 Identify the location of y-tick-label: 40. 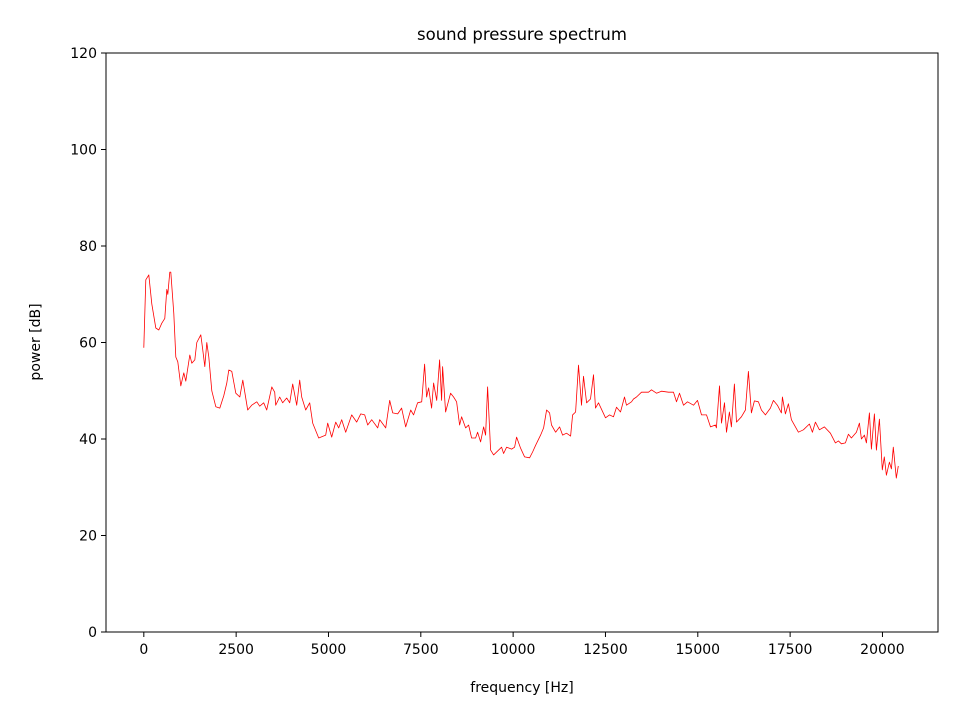
(88, 440).